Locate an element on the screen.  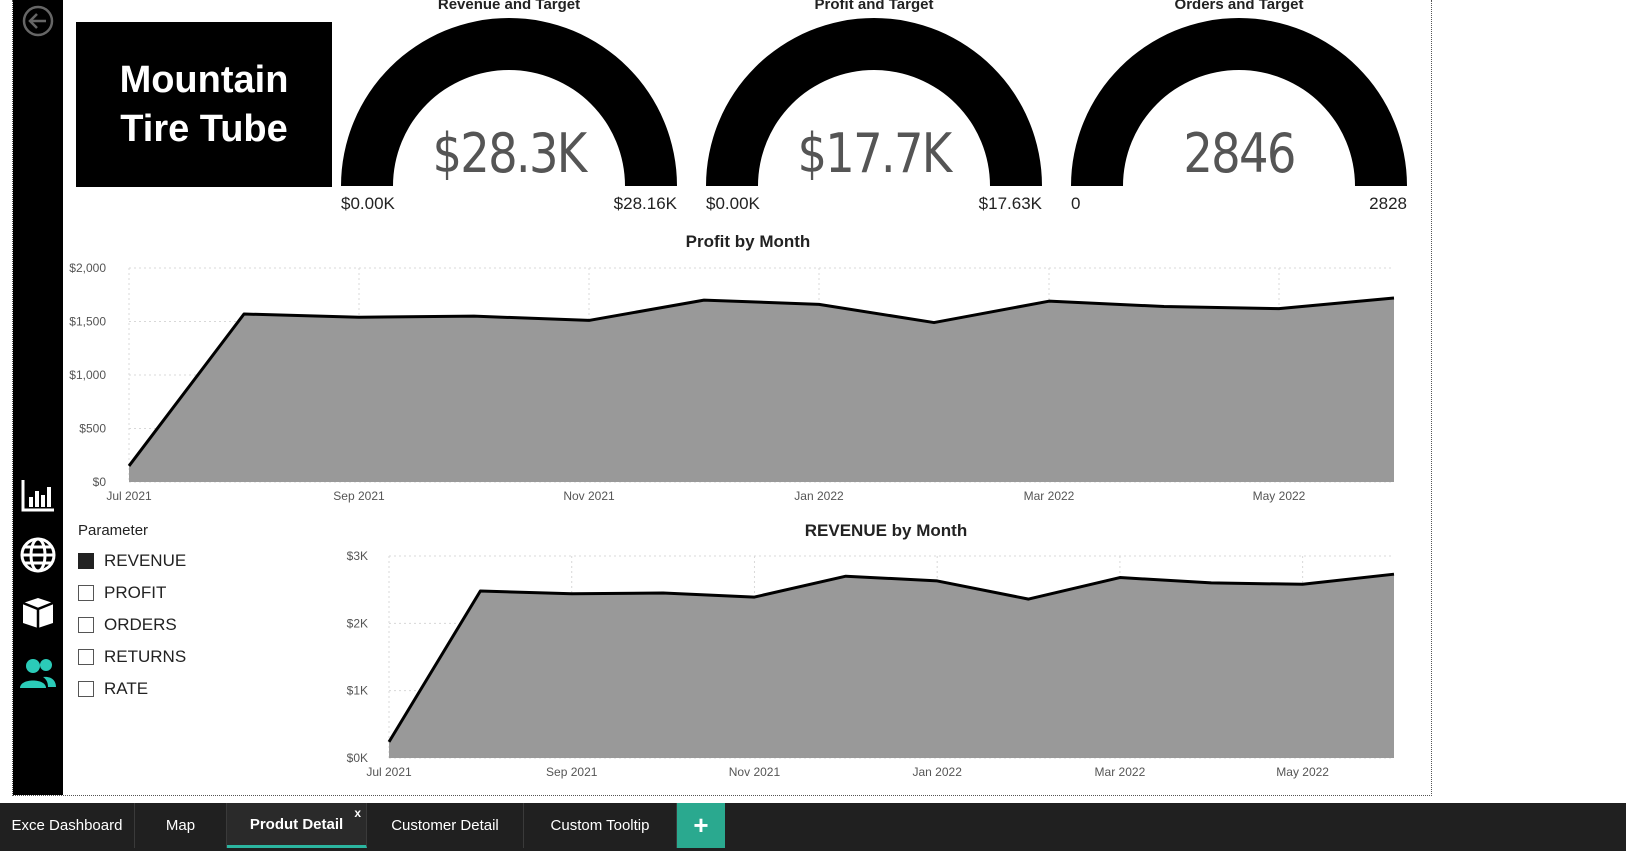
logo-tile: Mountain Tire Tube is located at coordinates (204, 104).